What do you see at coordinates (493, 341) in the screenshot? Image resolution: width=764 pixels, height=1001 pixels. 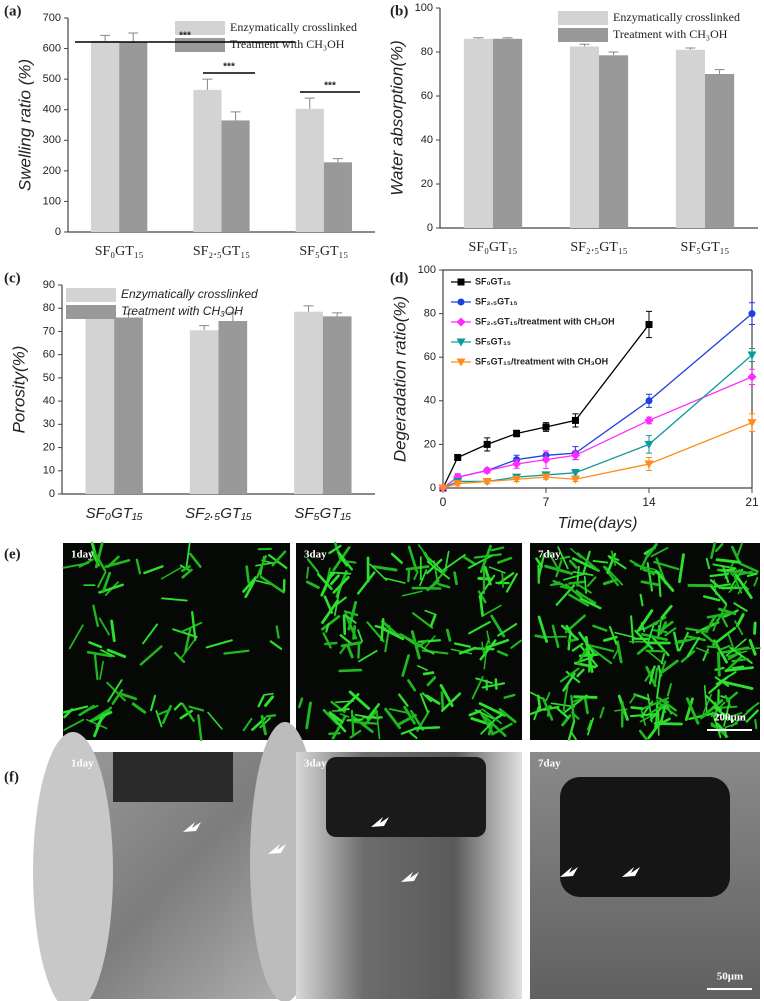 I see `legend-label: SF₅GT₁₅` at bounding box center [493, 341].